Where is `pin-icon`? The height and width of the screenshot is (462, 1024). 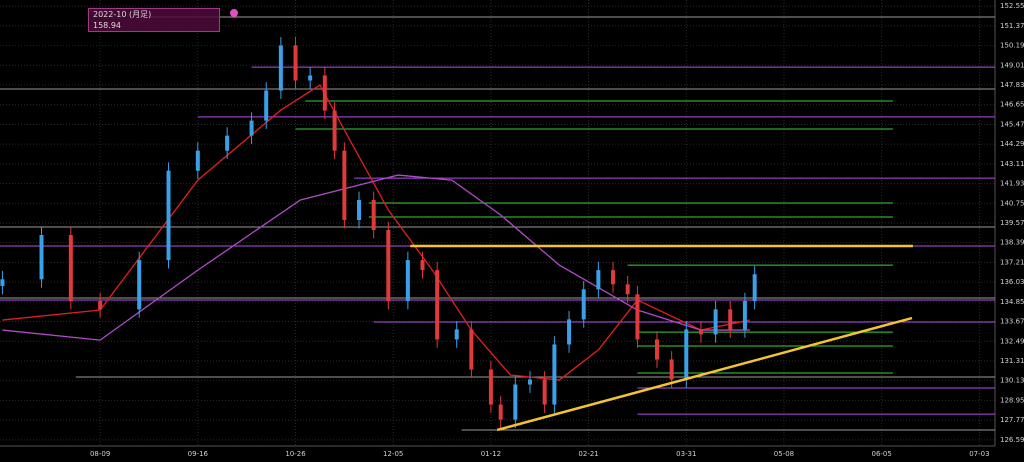 pin-icon is located at coordinates (234, 13).